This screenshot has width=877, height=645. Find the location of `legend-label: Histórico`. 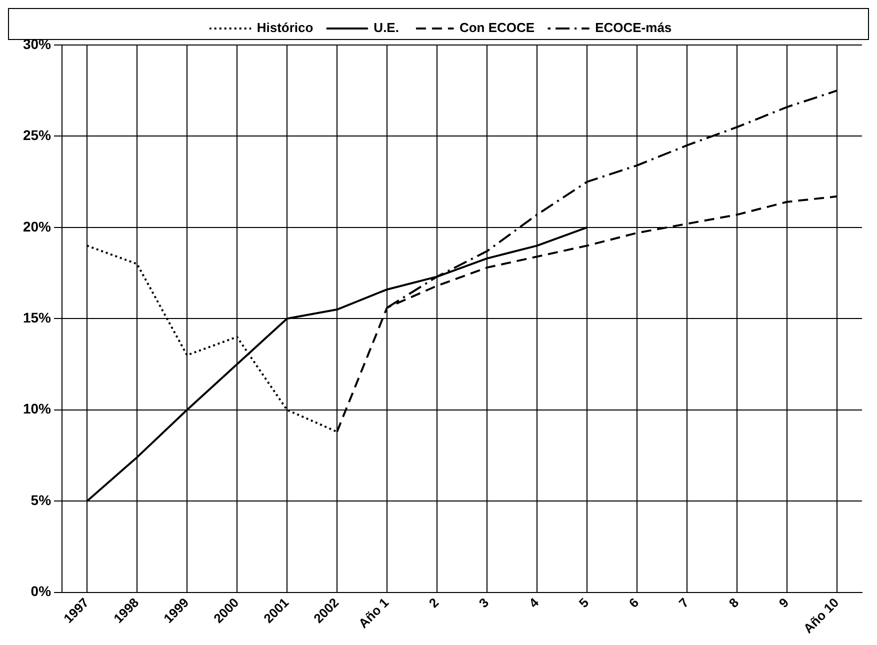

legend-label: Histórico is located at coordinates (285, 28).